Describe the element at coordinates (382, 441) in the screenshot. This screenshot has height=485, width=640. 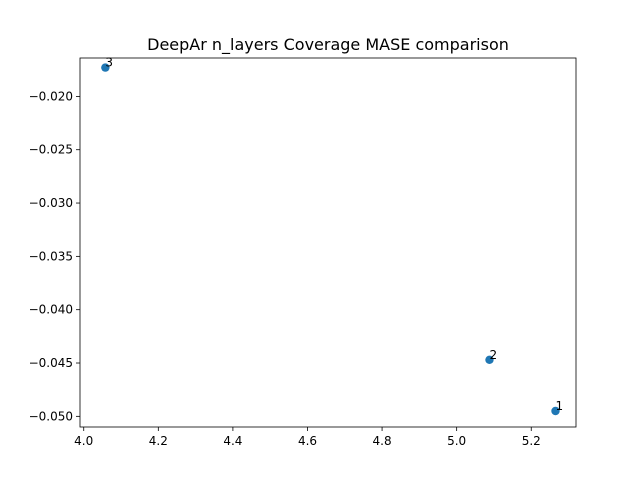
I see `x-tick-label: 4.8` at that location.